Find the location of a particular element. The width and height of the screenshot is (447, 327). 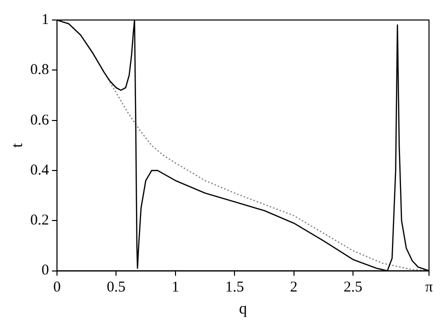

y-tick-label: 1 is located at coordinates (45, 20).